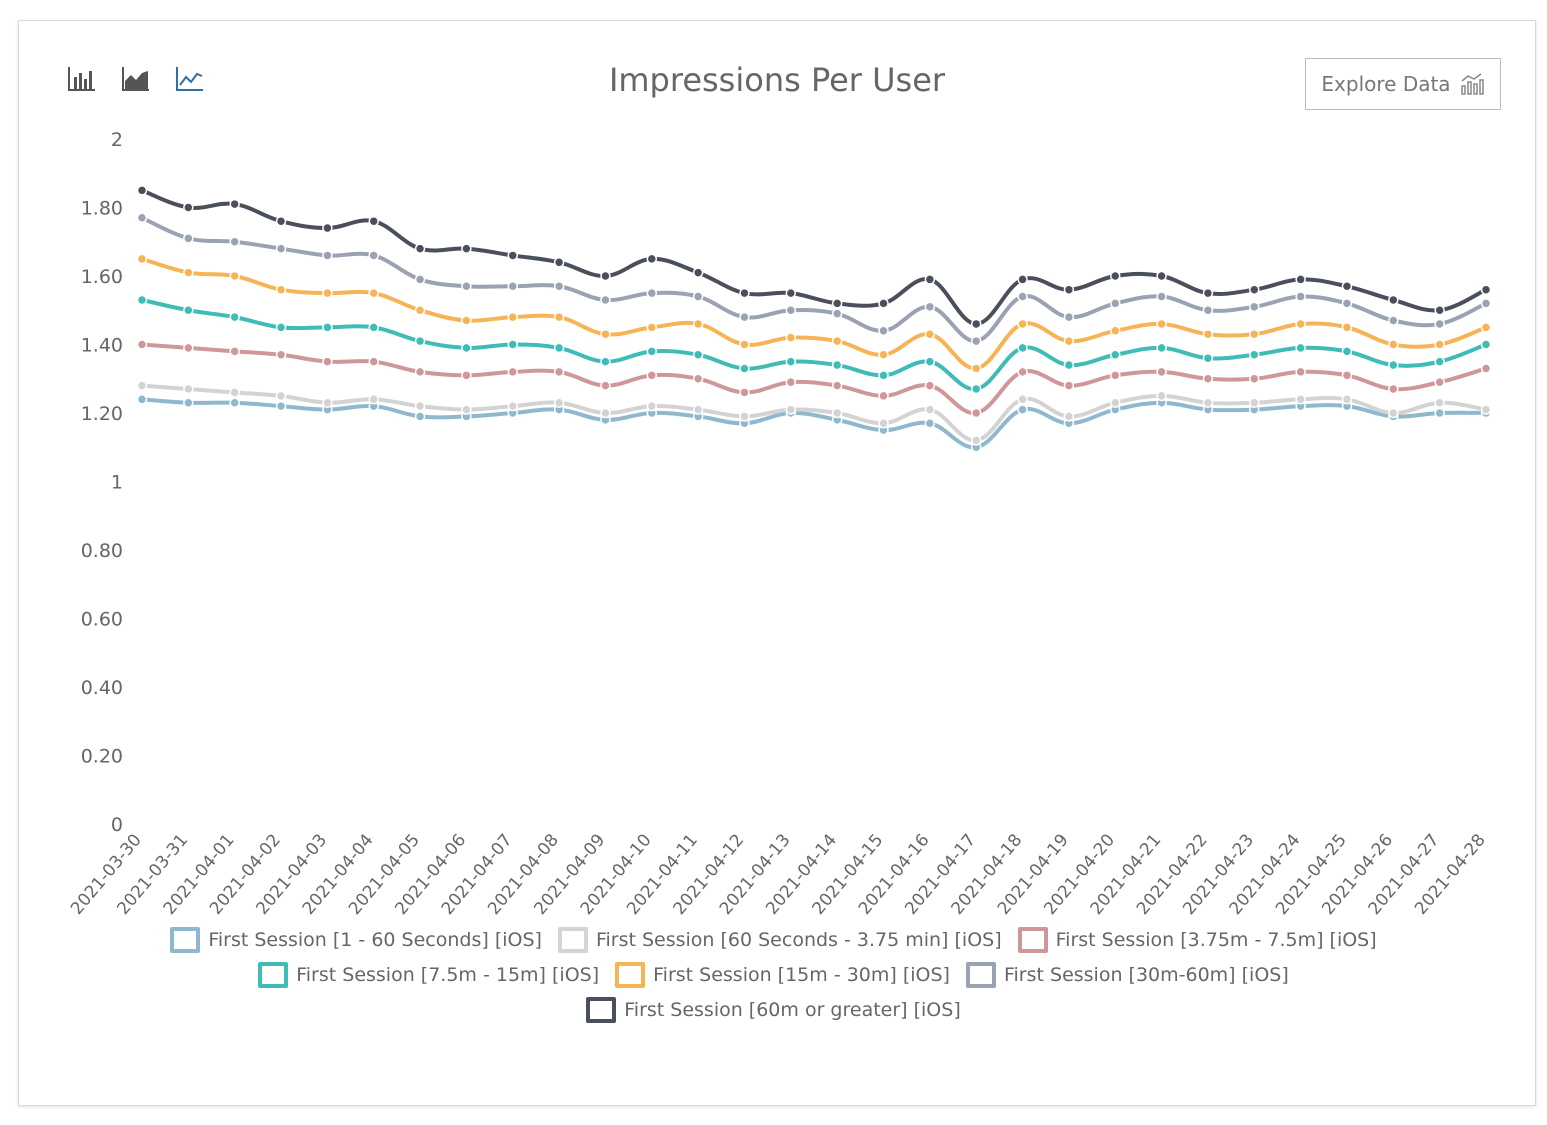  Describe the element at coordinates (82, 79) in the screenshot. I see `bar-chart-icon` at that location.